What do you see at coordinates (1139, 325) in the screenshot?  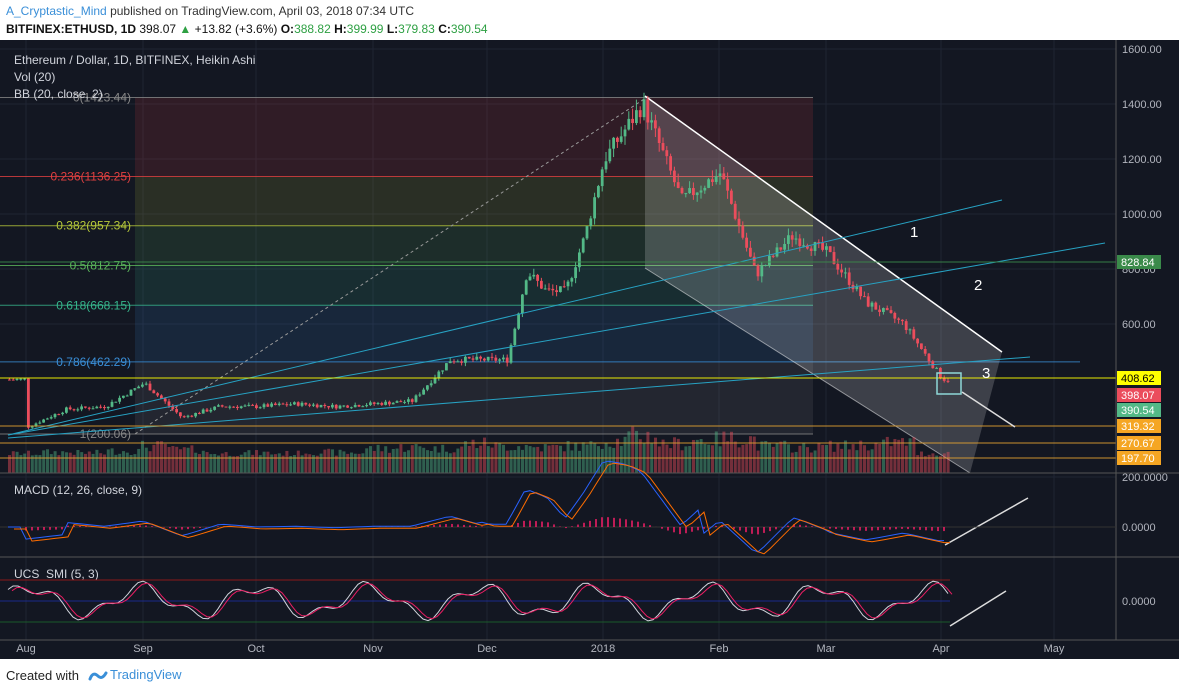 I see `price-tick: 600.00` at bounding box center [1139, 325].